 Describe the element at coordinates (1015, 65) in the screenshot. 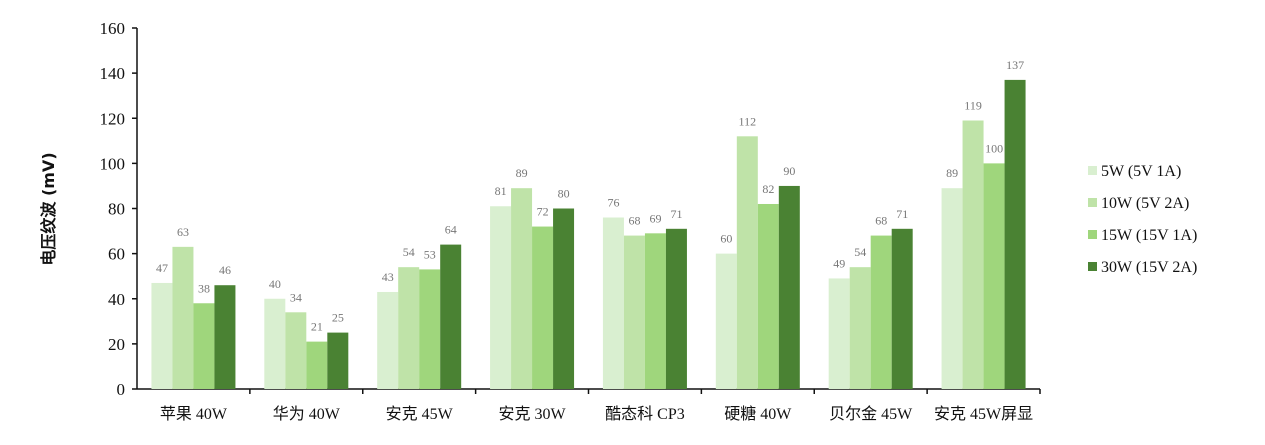

I see `data-label: 137` at that location.